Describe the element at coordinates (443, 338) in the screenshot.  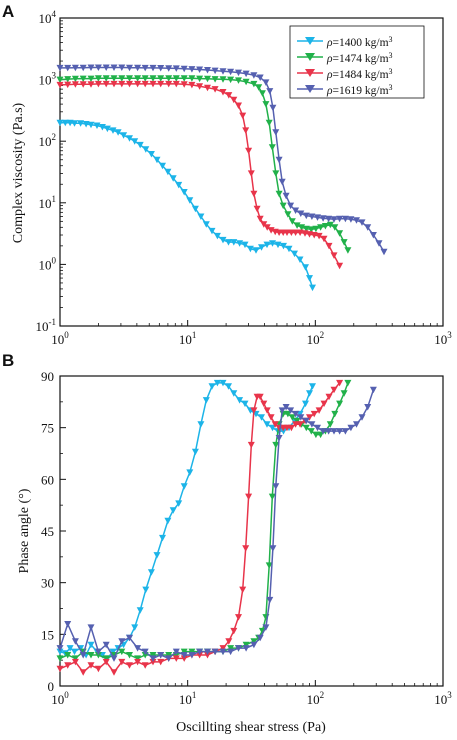
I see `x-tick-label-a-3: 10³` at that location.